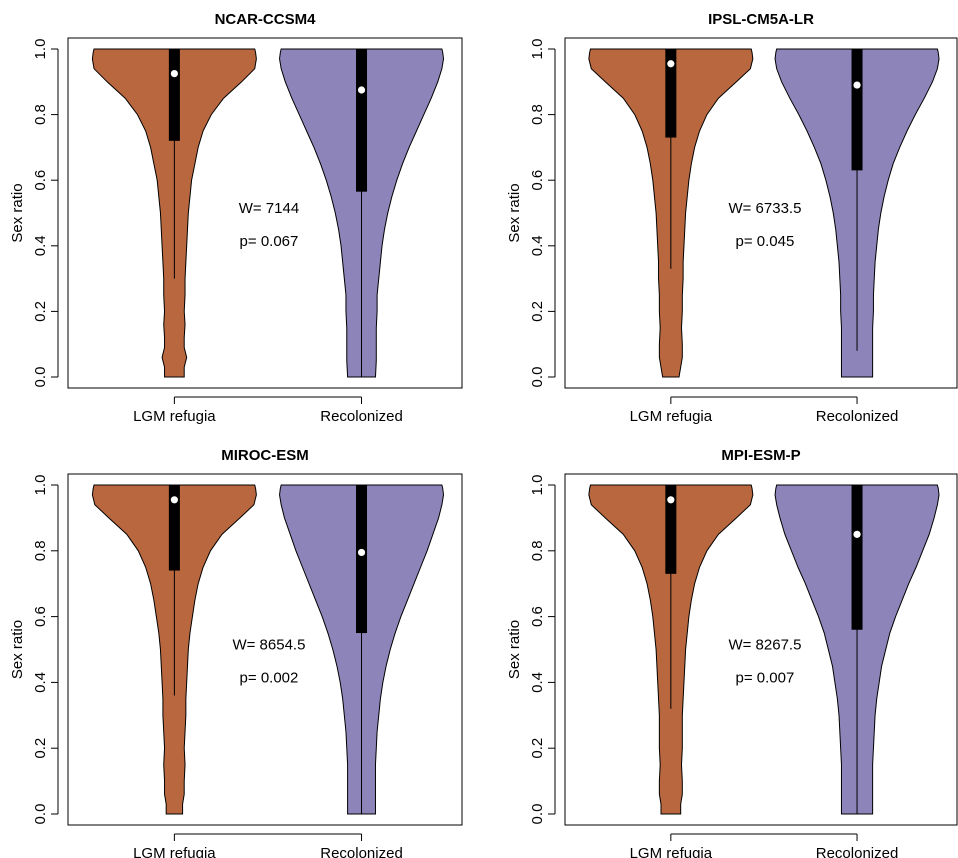 The width and height of the screenshot is (958, 858). I want to click on stat-p: p= 0.067, so click(269, 241).